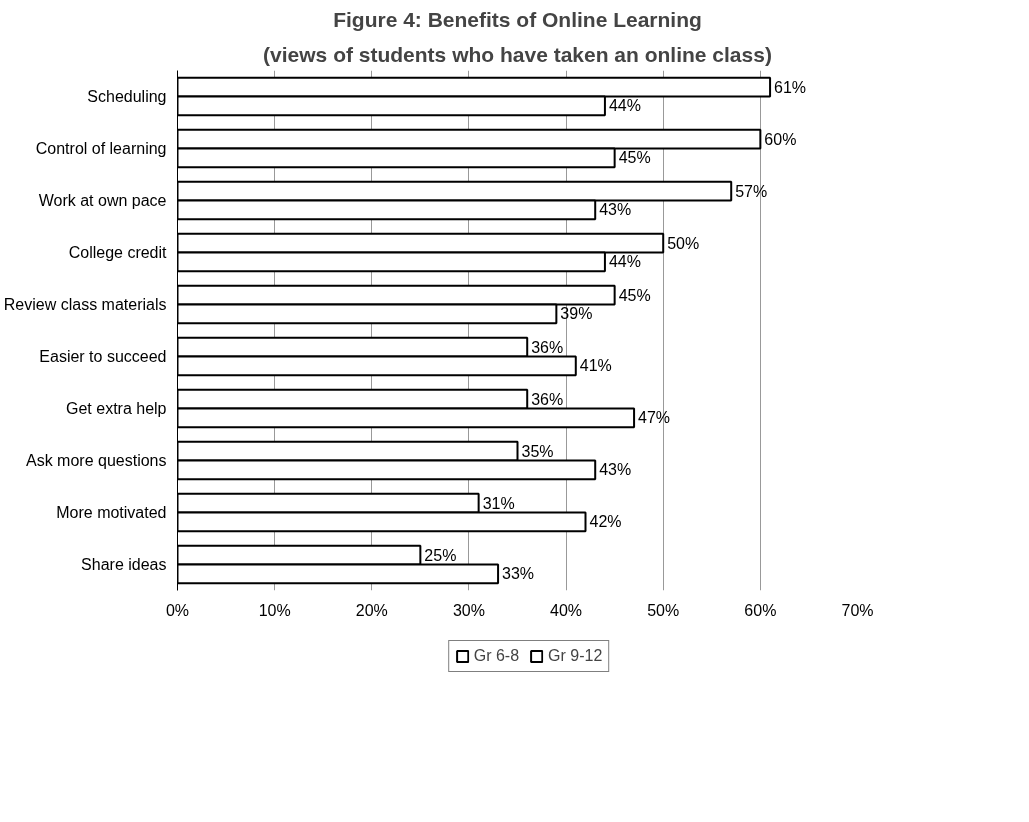  I want to click on data-label: 57%, so click(751, 191).